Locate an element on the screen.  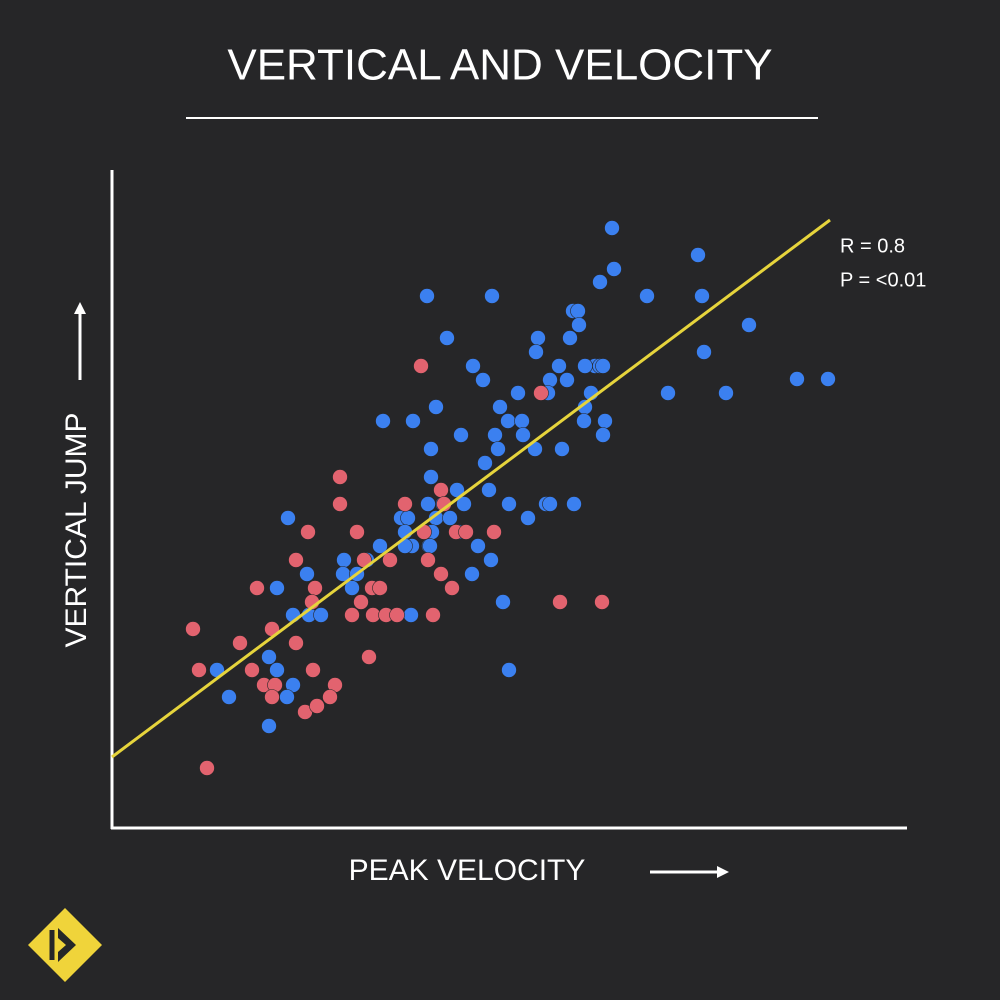
chart-title: VERTICAL AND VELOCITY is located at coordinates (499, 65).